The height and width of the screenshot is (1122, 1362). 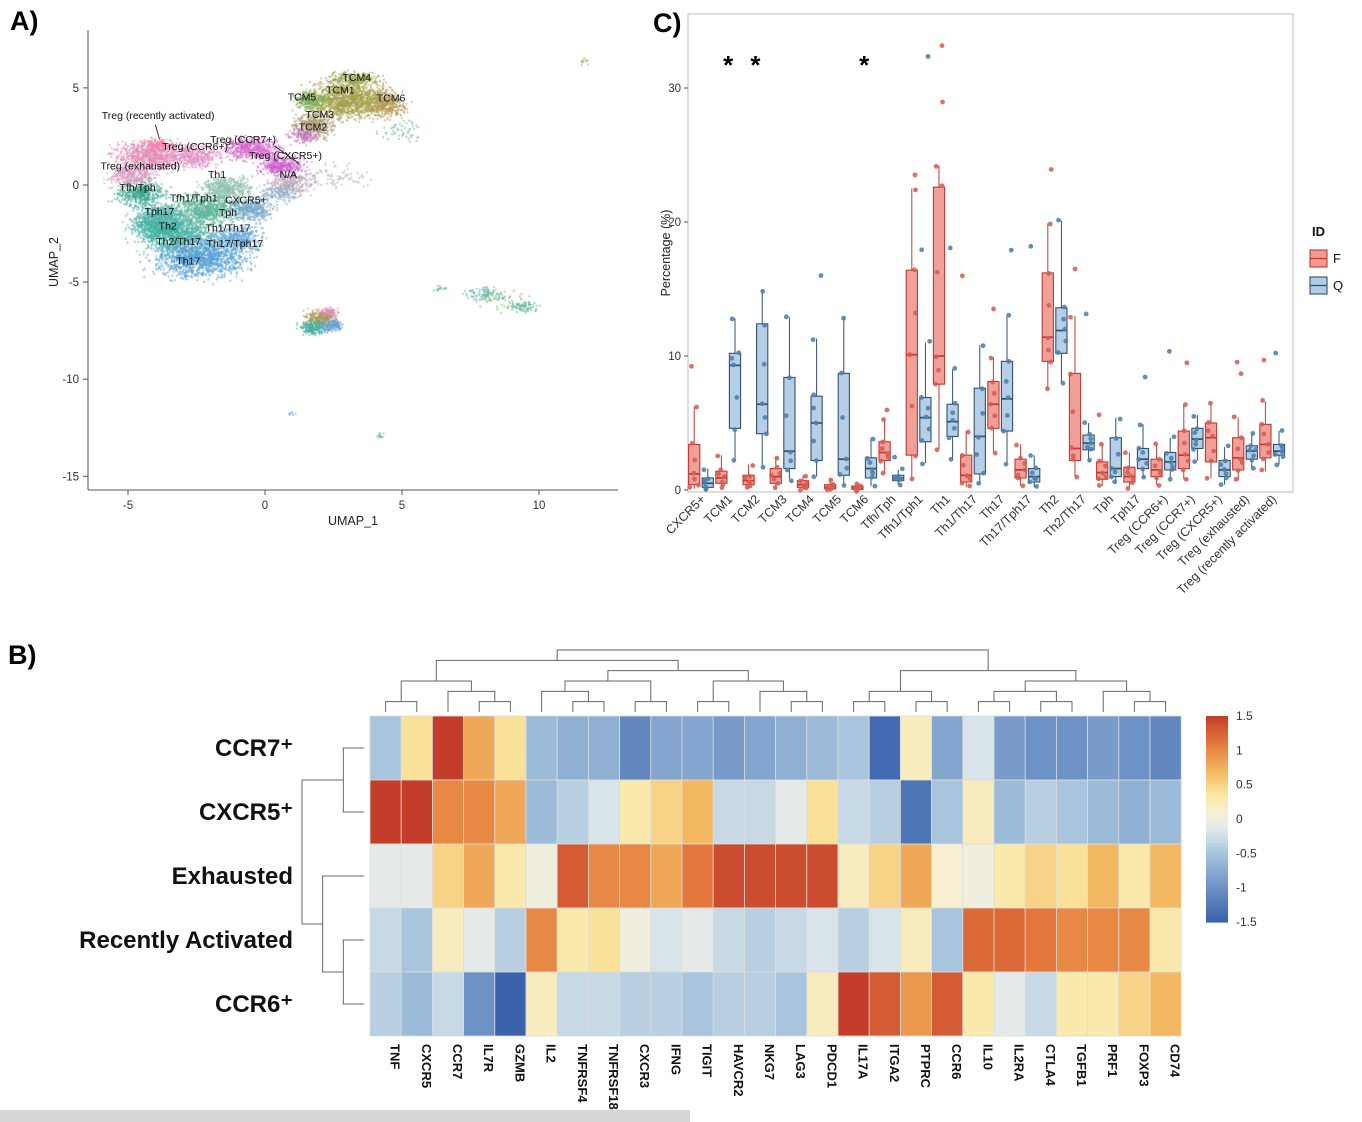 What do you see at coordinates (864, 65) in the screenshot?
I see `significance-asterisk: *` at bounding box center [864, 65].